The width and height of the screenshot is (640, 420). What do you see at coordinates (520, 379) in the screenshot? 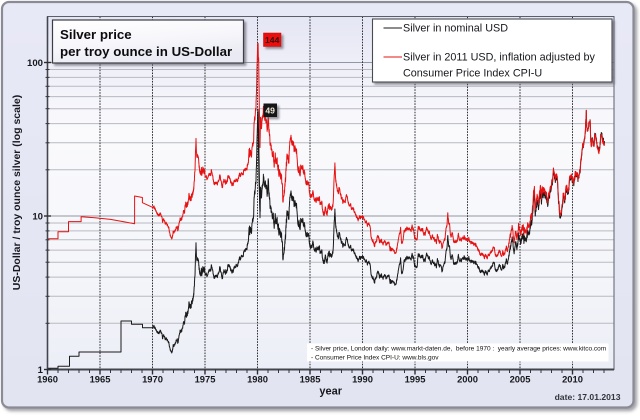
I see `svg-text: 2005` at bounding box center [520, 379].